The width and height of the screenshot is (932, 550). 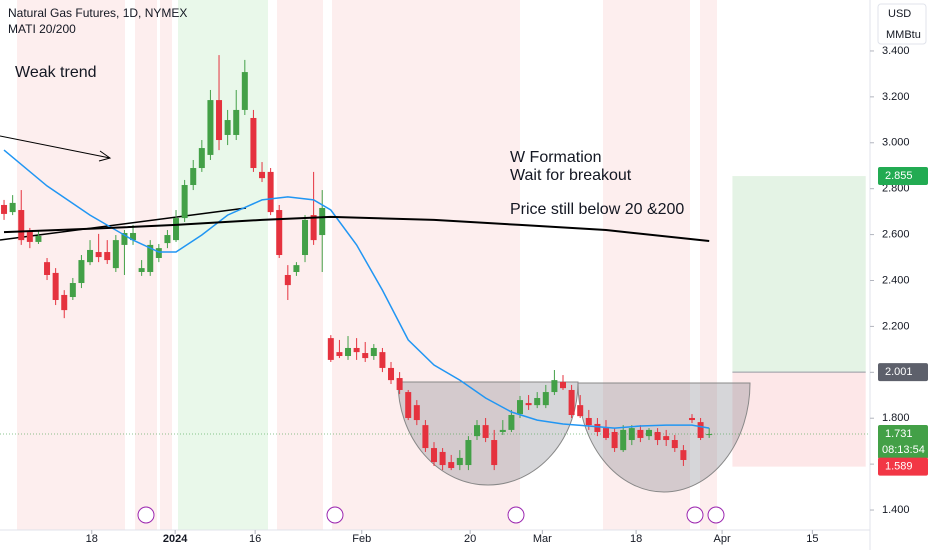 What do you see at coordinates (55, 147) in the screenshot?
I see `arrow-line` at bounding box center [55, 147].